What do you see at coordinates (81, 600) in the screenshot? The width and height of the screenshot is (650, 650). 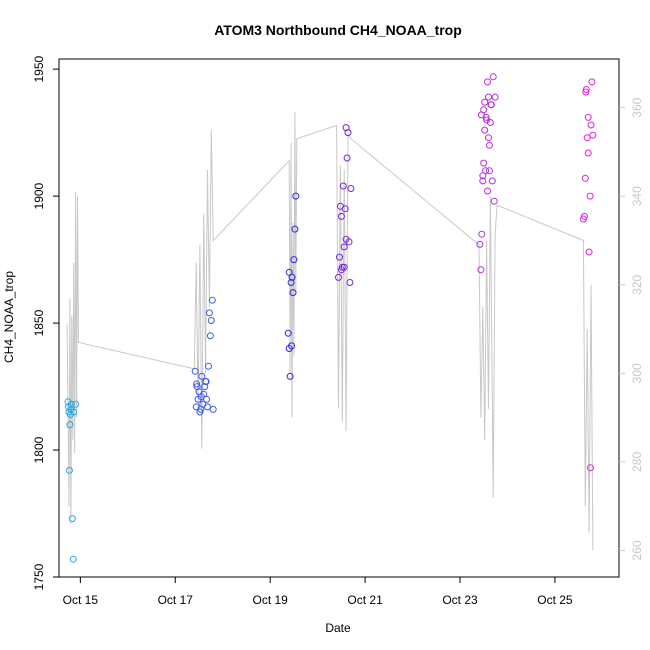 I see `x-tick-label: Oct 15` at bounding box center [81, 600].